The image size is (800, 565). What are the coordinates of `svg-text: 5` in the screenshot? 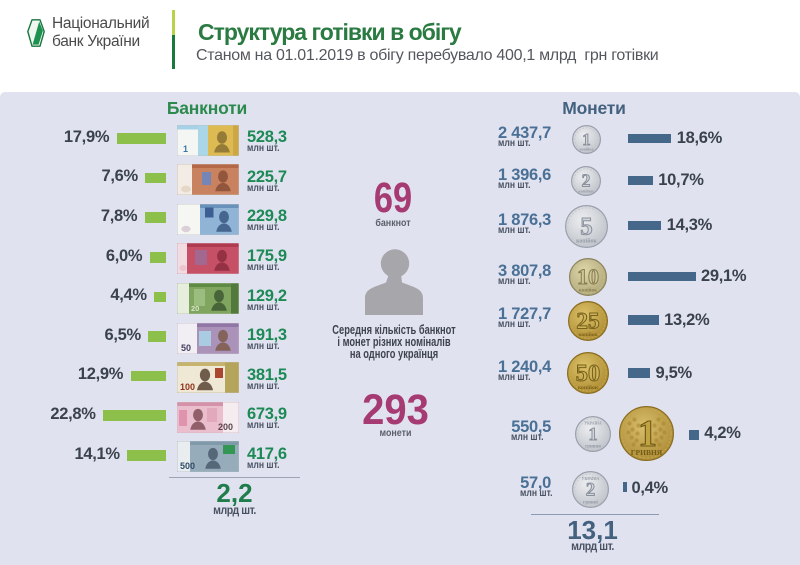 It's located at (586, 226).